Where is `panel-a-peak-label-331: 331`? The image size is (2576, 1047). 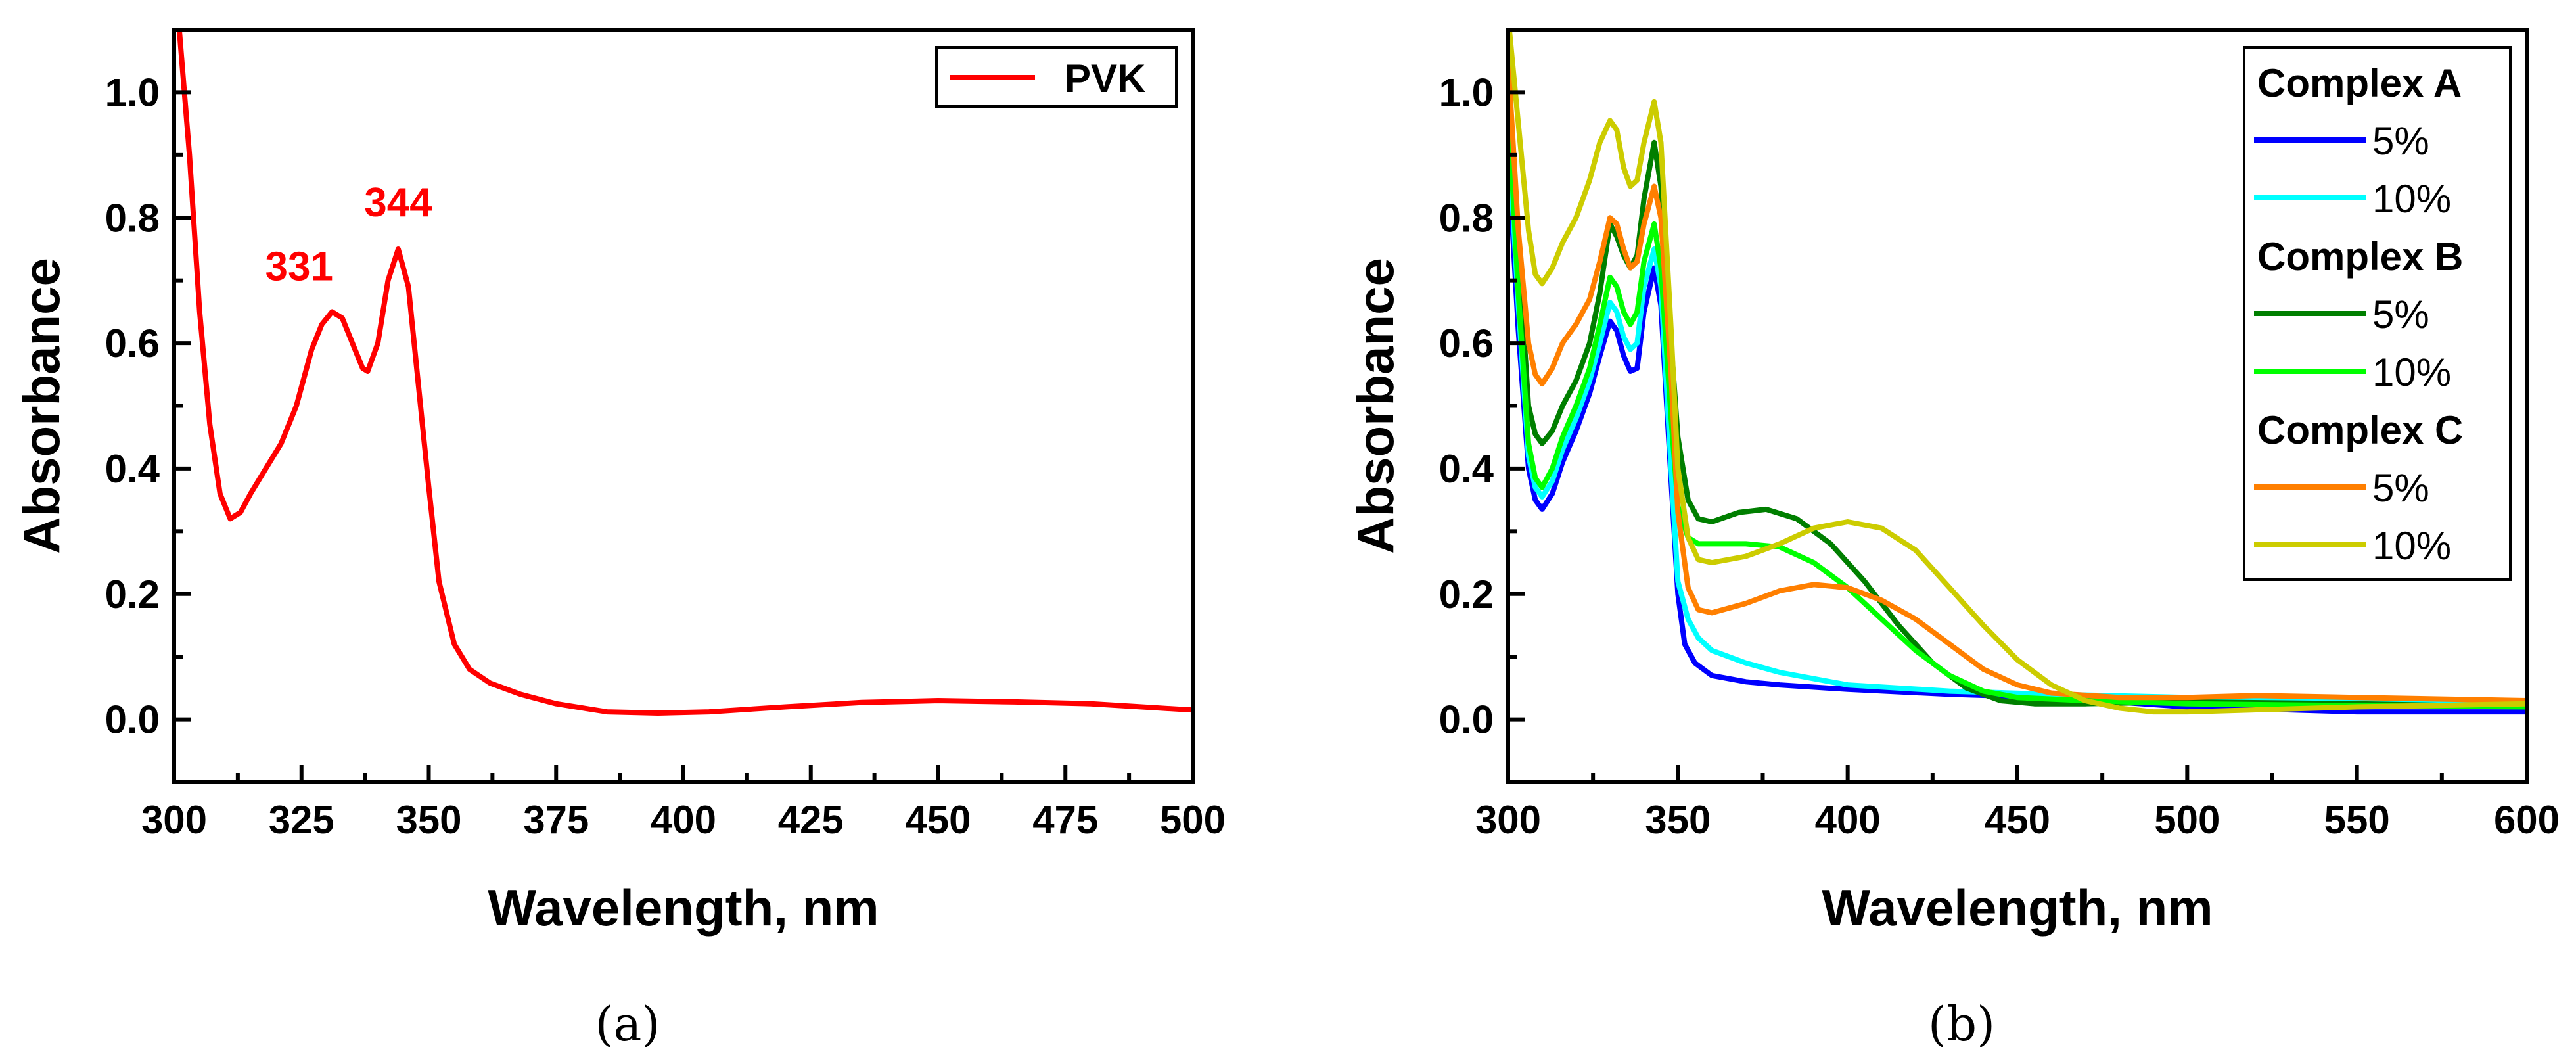
panel-a-peak-label-331: 331 is located at coordinates (299, 266).